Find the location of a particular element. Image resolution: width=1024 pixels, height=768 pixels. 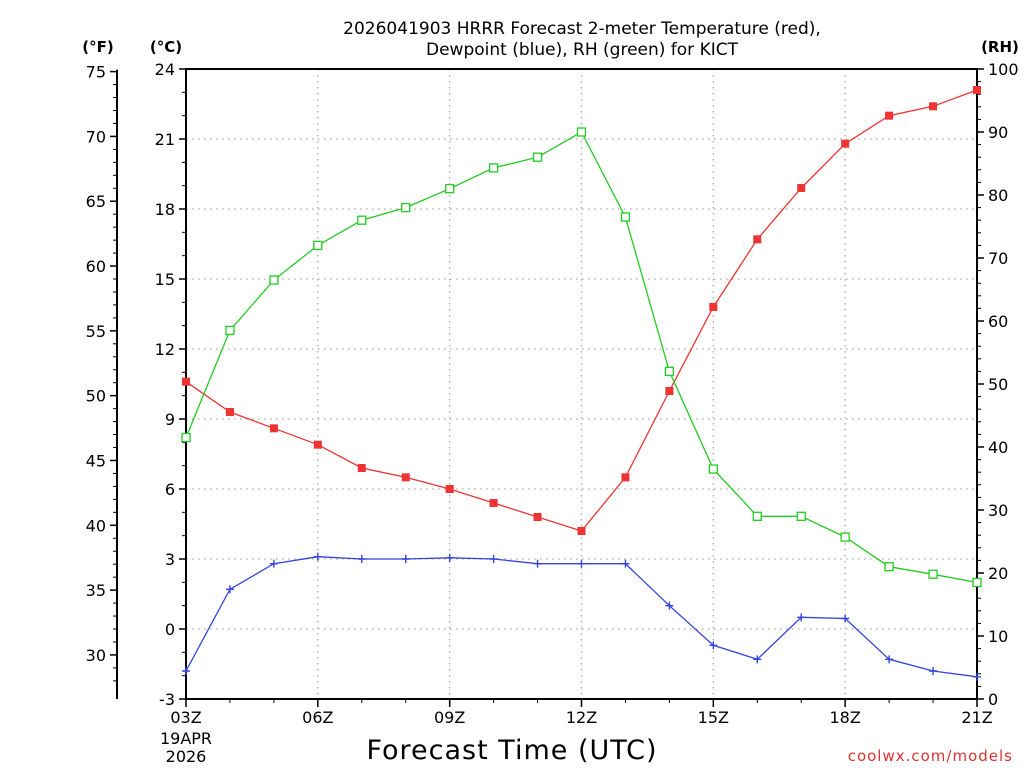

rh-tick-label: 10 is located at coordinates (998, 636).